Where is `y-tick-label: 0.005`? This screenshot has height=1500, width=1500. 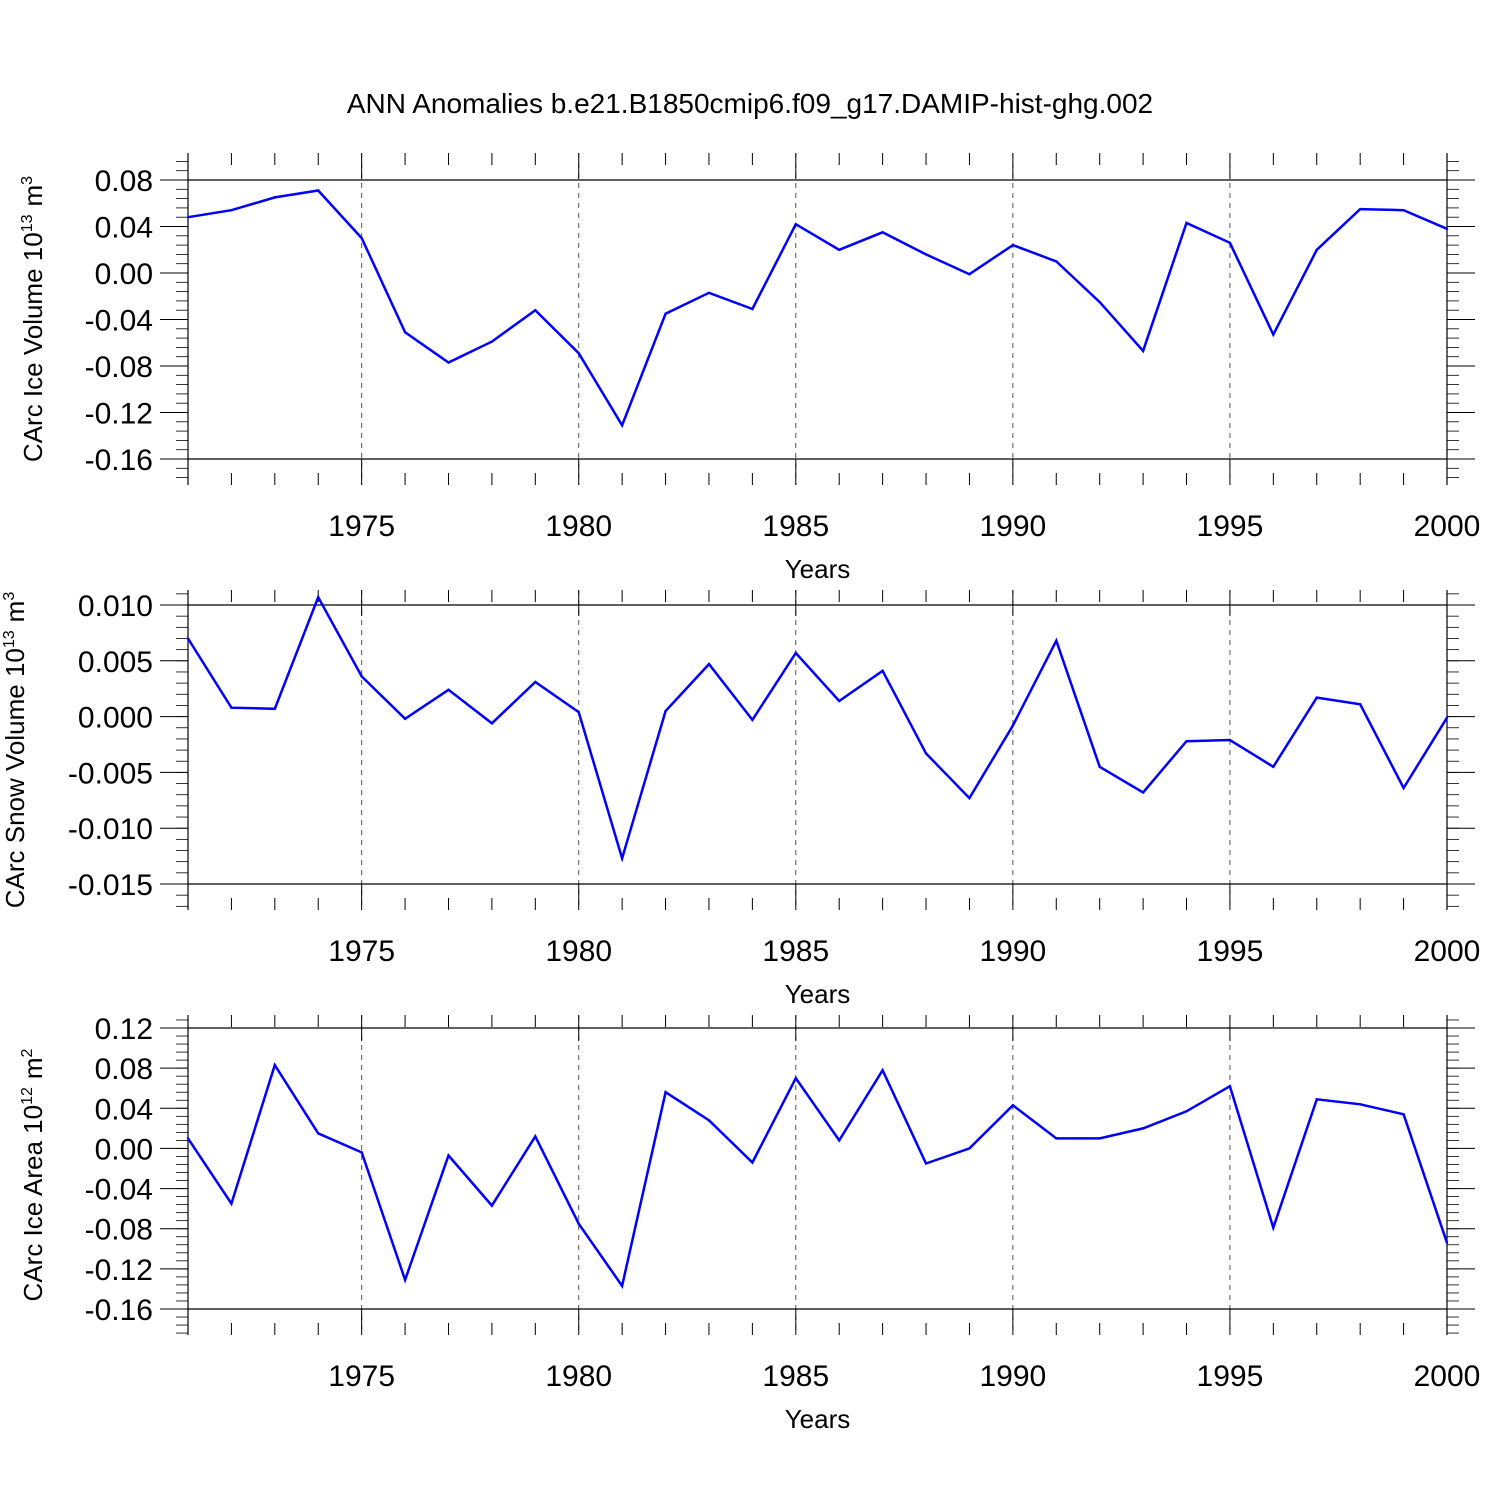
y-tick-label: 0.005 is located at coordinates (115, 662).